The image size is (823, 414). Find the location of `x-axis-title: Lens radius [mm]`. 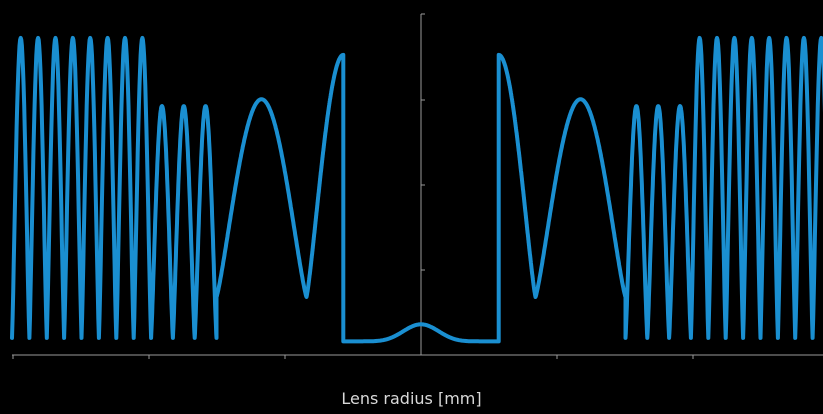

x-axis-title: Lens radius [mm] is located at coordinates (411, 398).